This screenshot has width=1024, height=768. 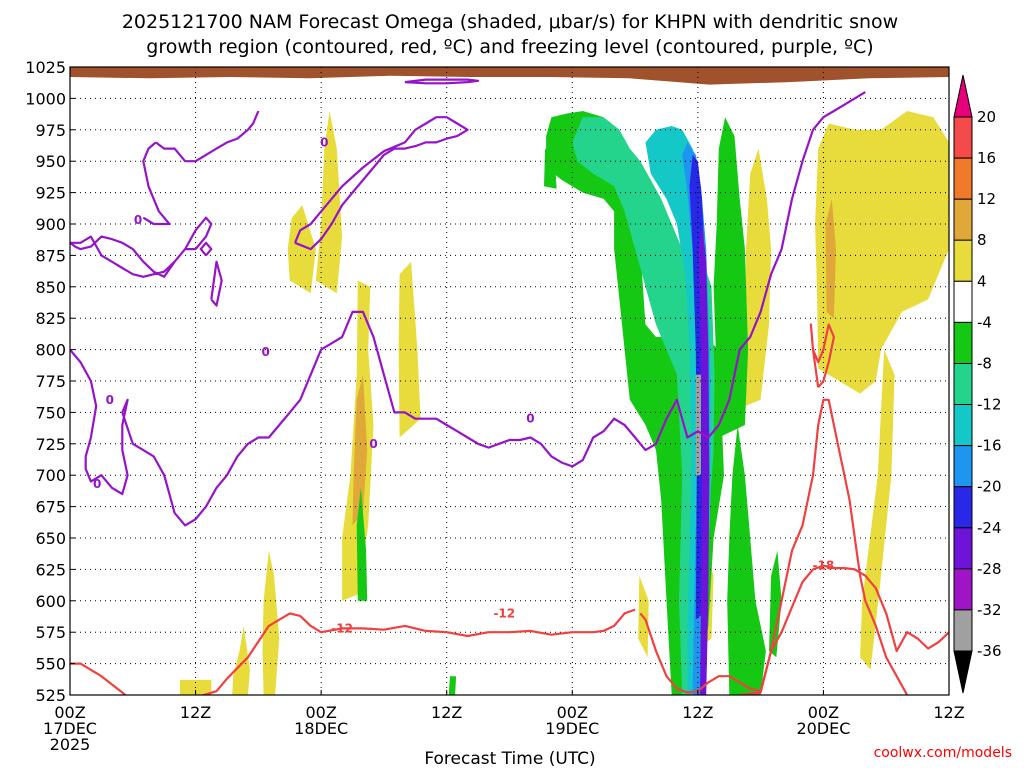 I want to click on y-tick-label: 675, so click(x=50, y=507).